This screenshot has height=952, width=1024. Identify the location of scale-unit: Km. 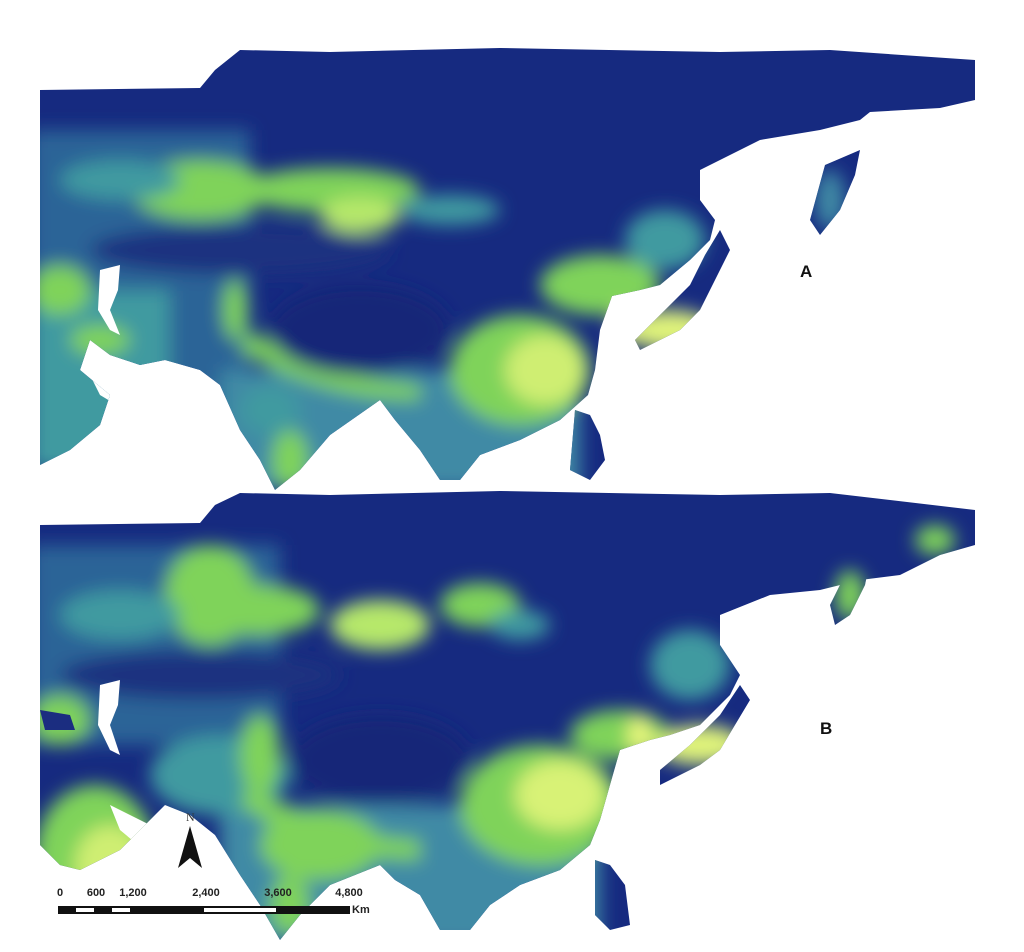
(361, 910).